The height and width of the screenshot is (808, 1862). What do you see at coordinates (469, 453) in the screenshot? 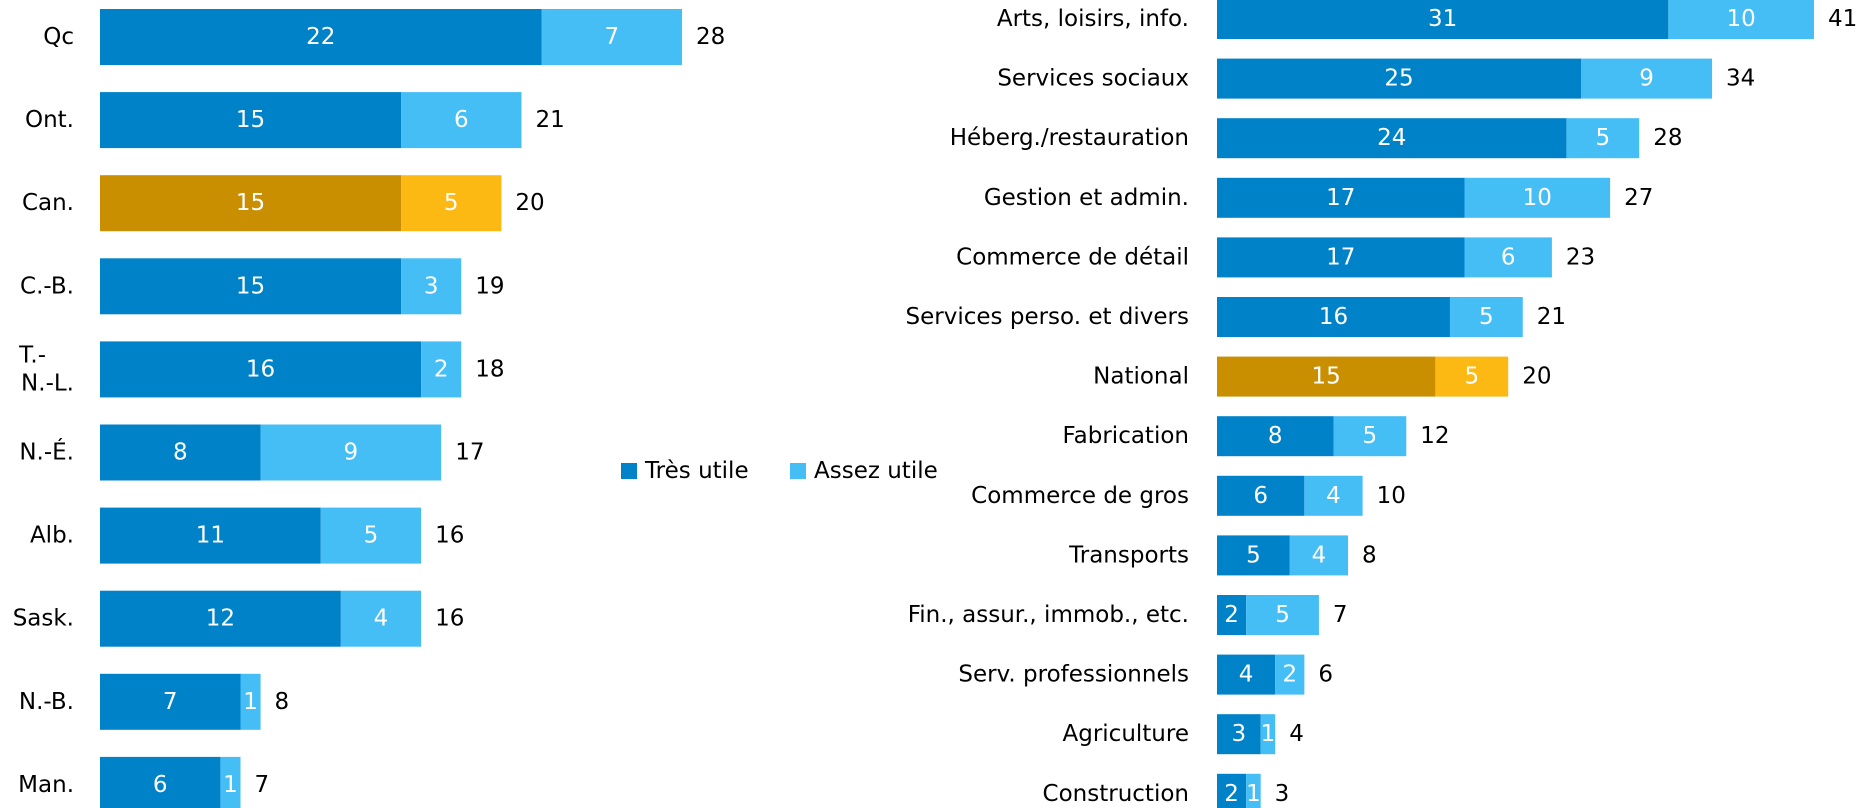
I see `total-label: 17` at bounding box center [469, 453].